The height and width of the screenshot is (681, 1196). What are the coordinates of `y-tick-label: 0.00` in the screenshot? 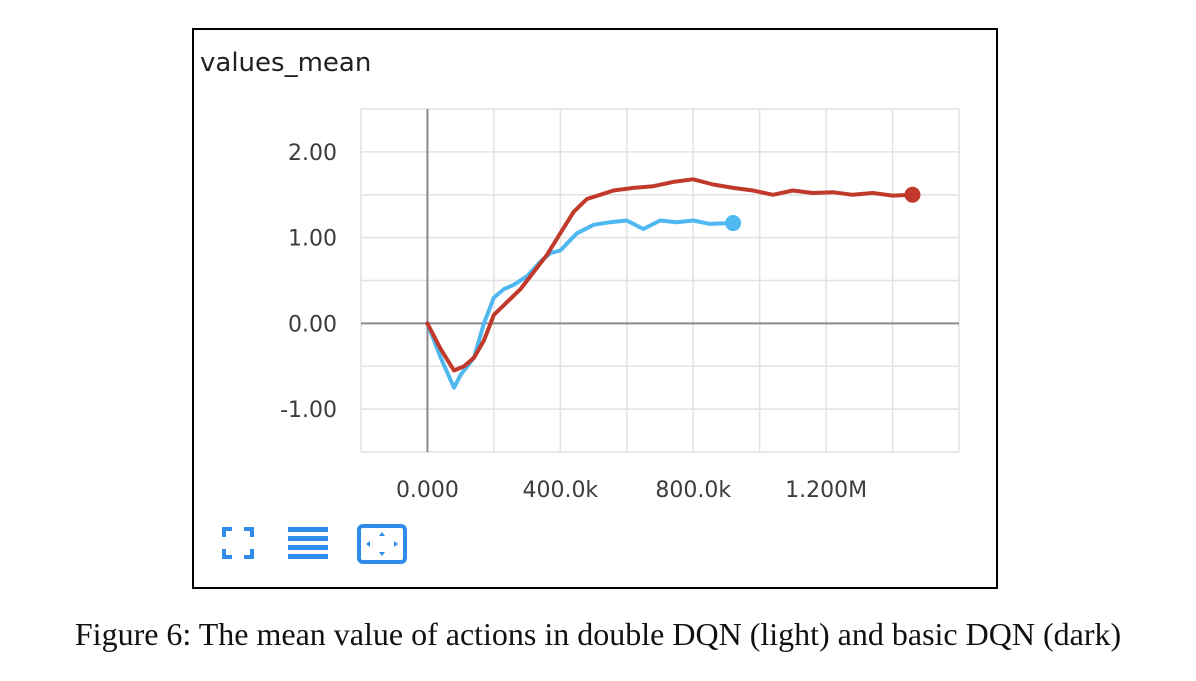 It's located at (312, 324).